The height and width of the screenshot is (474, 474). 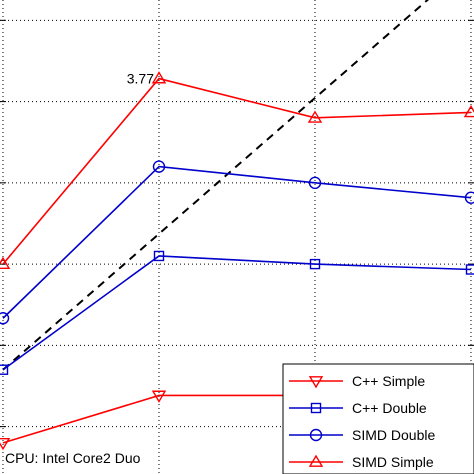 I want to click on cpu-note: CPU: Intel Core2 Duo, so click(x=73, y=458).